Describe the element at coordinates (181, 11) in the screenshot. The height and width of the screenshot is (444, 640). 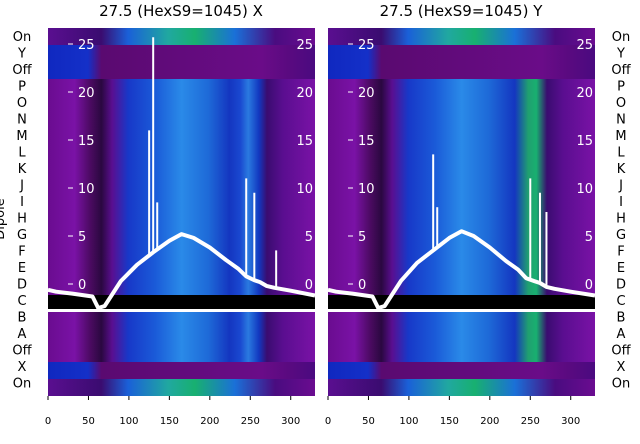
I see `panel-x-title: 27.5 (HexS9=1045) X` at that location.